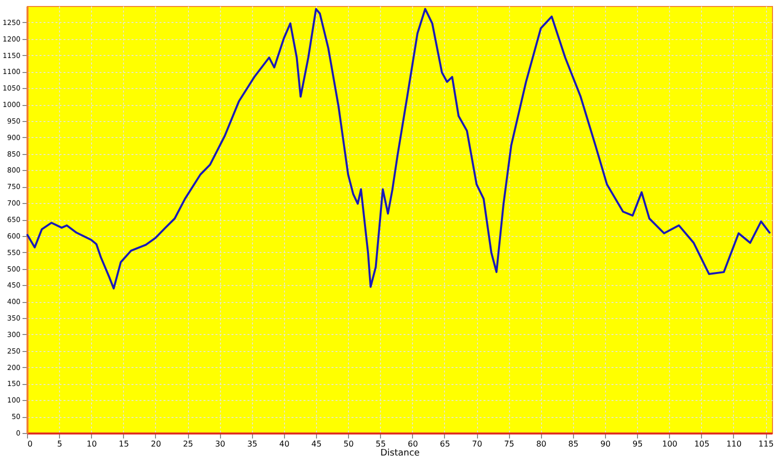  What do you see at coordinates (123, 444) in the screenshot?
I see `x-tick-label: 15` at bounding box center [123, 444].